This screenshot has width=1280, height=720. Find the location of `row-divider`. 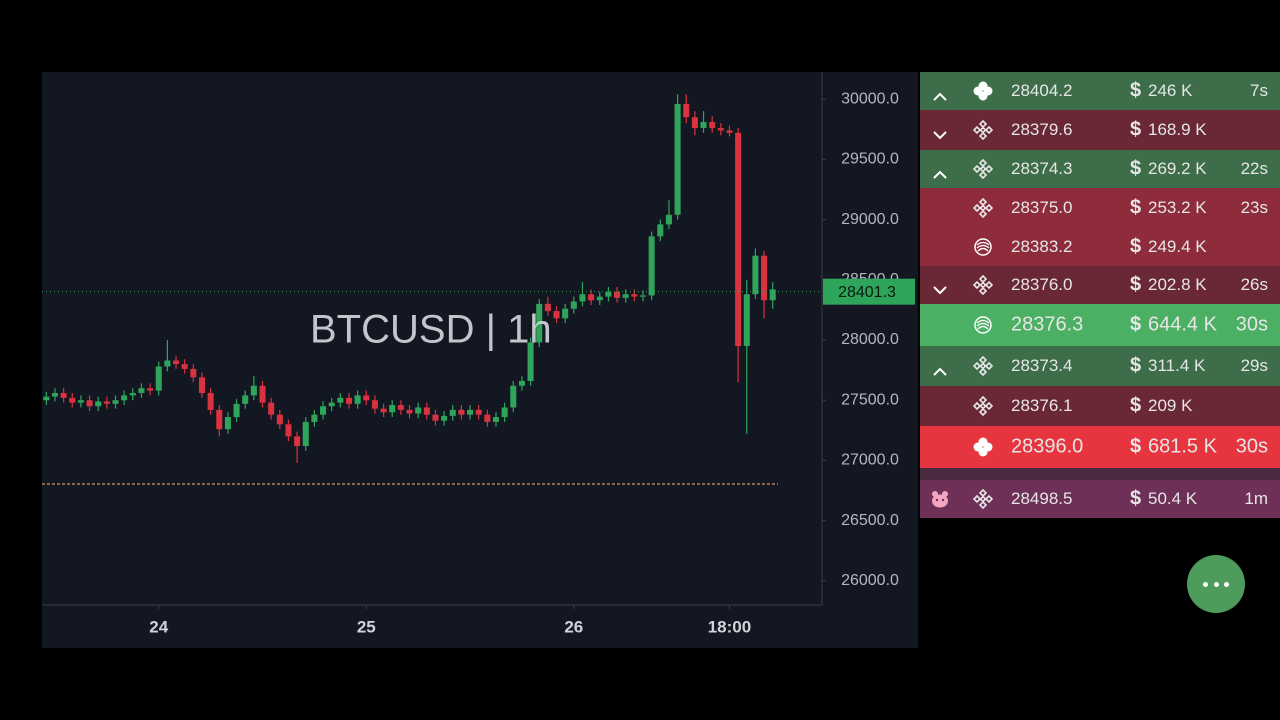

row-divider is located at coordinates (1100, 474).